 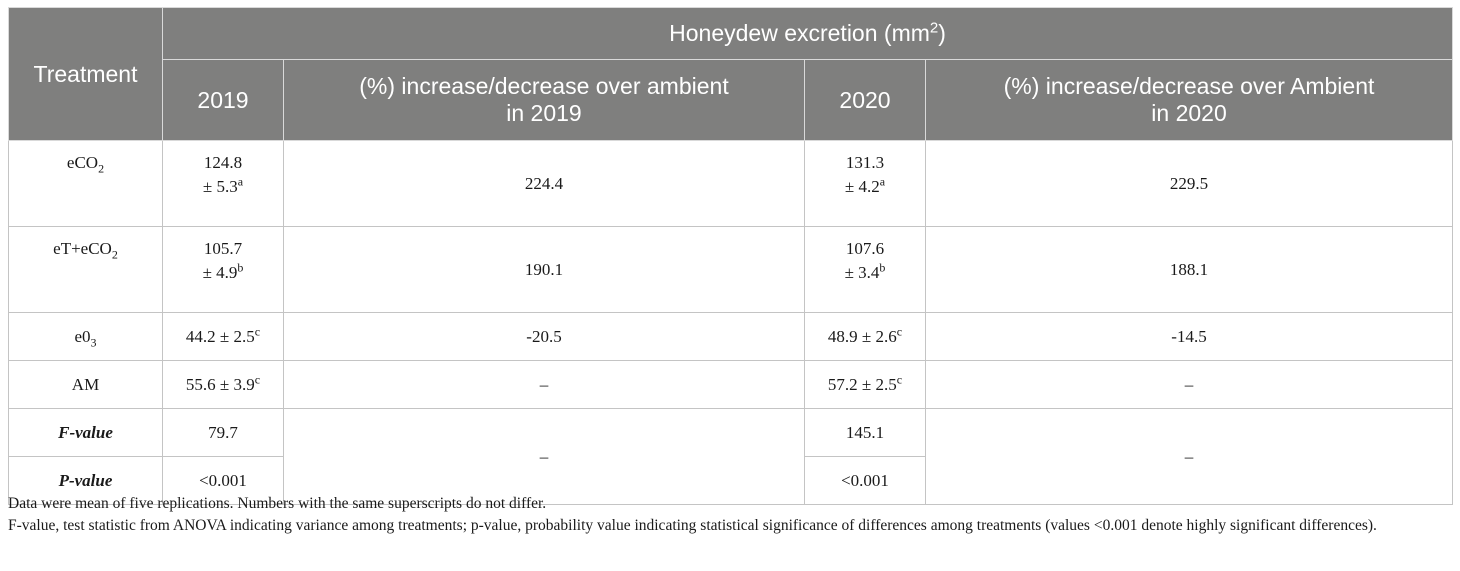 I want to click on p-value-label: P-value, so click(x=85, y=480).